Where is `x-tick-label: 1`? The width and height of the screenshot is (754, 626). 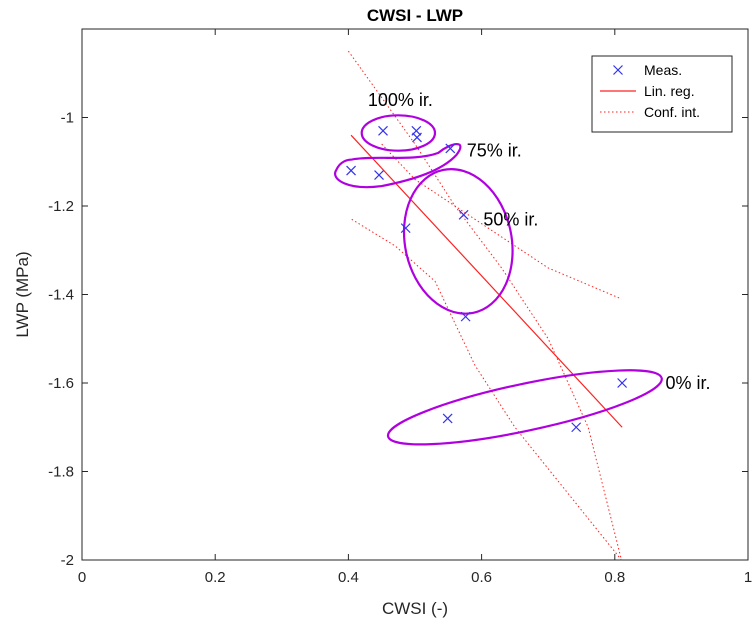
x-tick-label: 1 is located at coordinates (748, 577).